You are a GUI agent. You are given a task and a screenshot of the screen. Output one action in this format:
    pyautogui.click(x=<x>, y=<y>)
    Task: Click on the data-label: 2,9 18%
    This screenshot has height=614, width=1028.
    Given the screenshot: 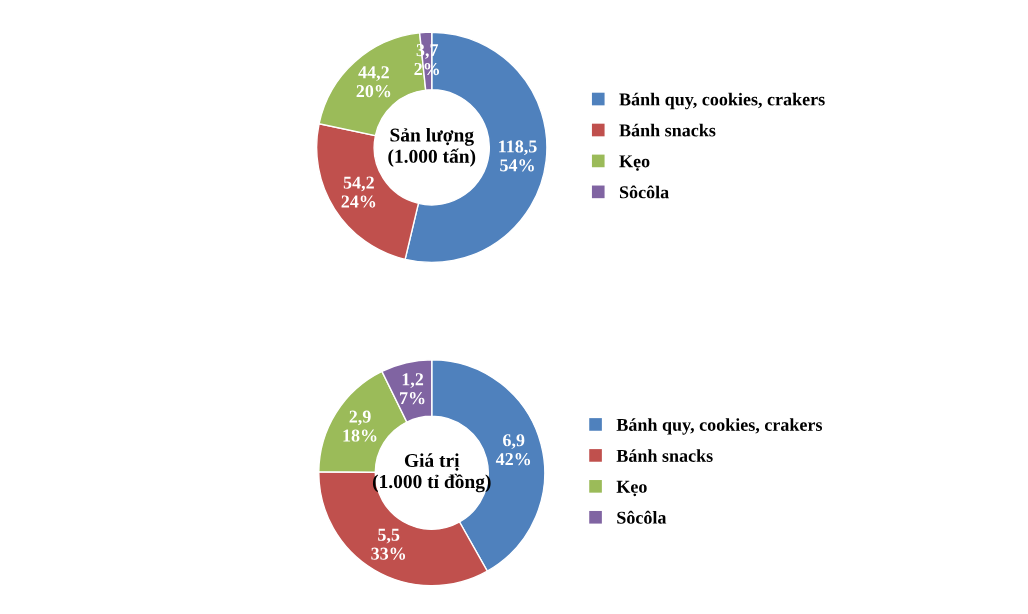 What is the action you would take?
    pyautogui.click(x=360, y=426)
    